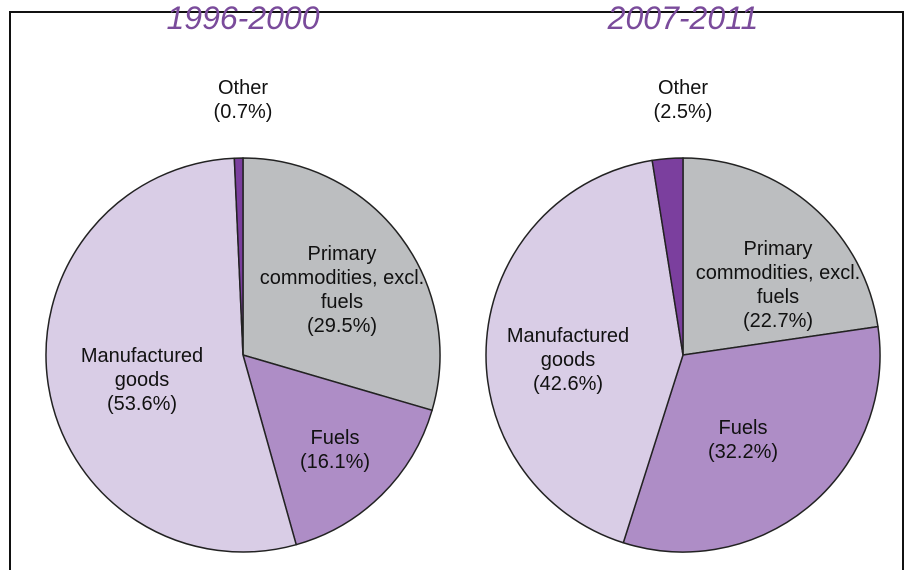  I want to click on slice-label: Primary commodities, excl. fuels (22.7%), so click(778, 285).